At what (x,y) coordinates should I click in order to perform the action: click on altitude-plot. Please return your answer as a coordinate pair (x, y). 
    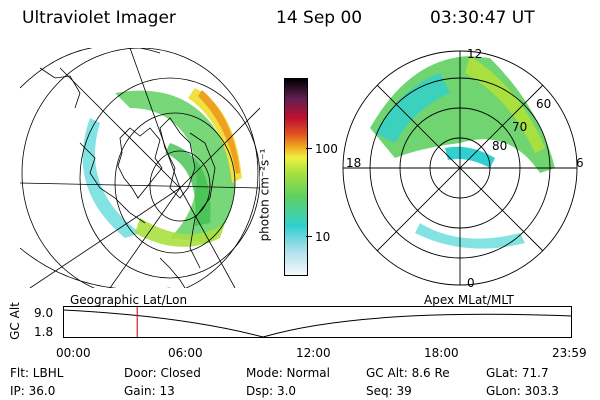
    Looking at the image, I should click on (317, 322).